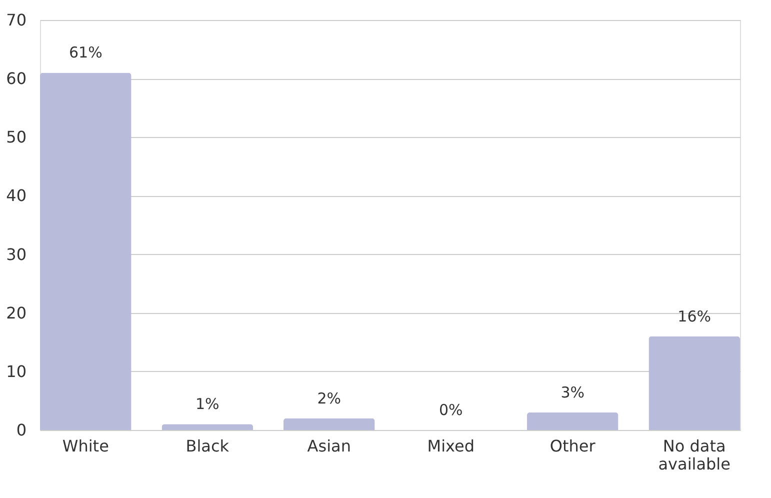 This screenshot has height=498, width=771. Describe the element at coordinates (450, 410) in the screenshot. I see `data-label: 0%` at that location.